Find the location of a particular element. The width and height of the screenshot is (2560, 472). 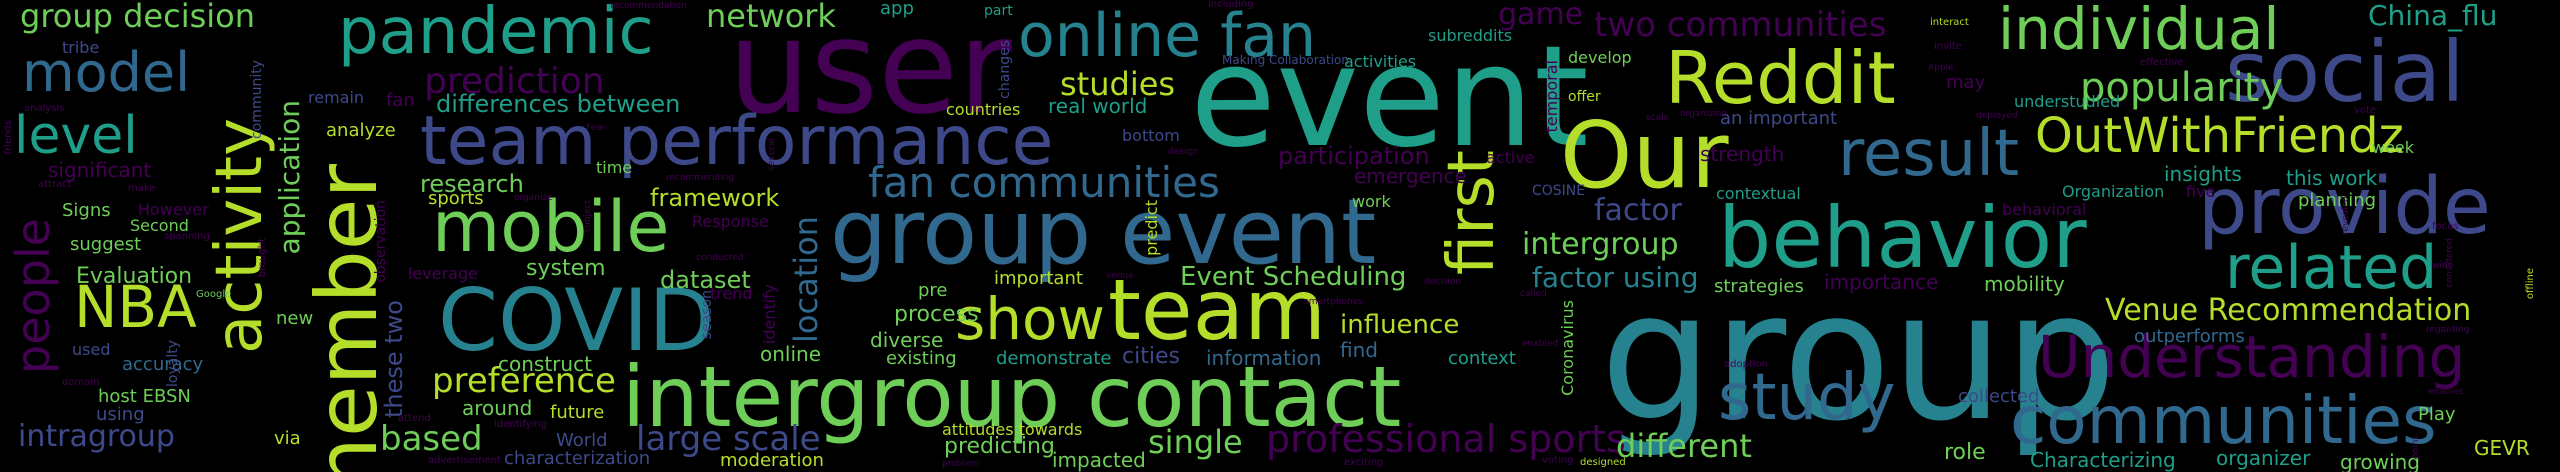

word-factor-using: factor using is located at coordinates (1615, 277).